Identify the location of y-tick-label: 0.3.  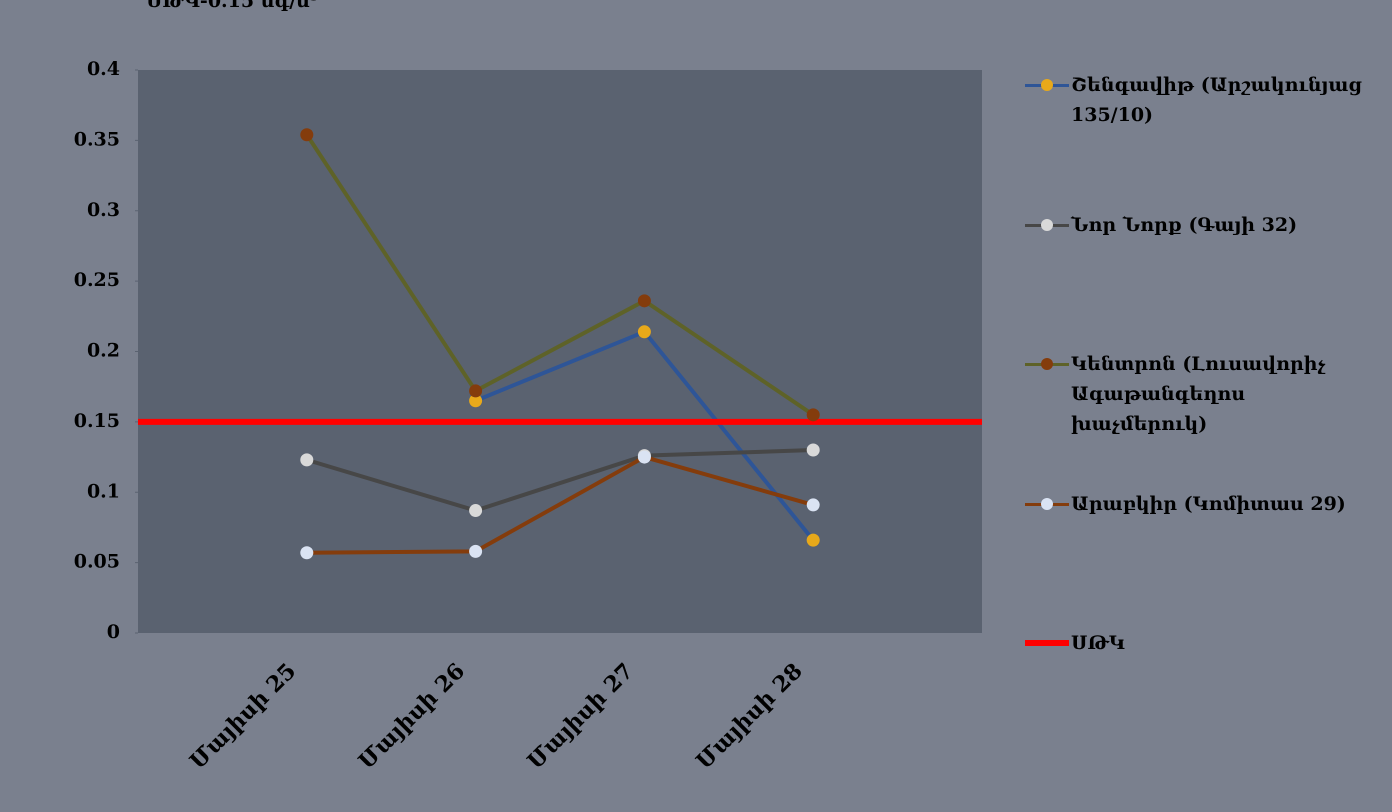
(103, 210).